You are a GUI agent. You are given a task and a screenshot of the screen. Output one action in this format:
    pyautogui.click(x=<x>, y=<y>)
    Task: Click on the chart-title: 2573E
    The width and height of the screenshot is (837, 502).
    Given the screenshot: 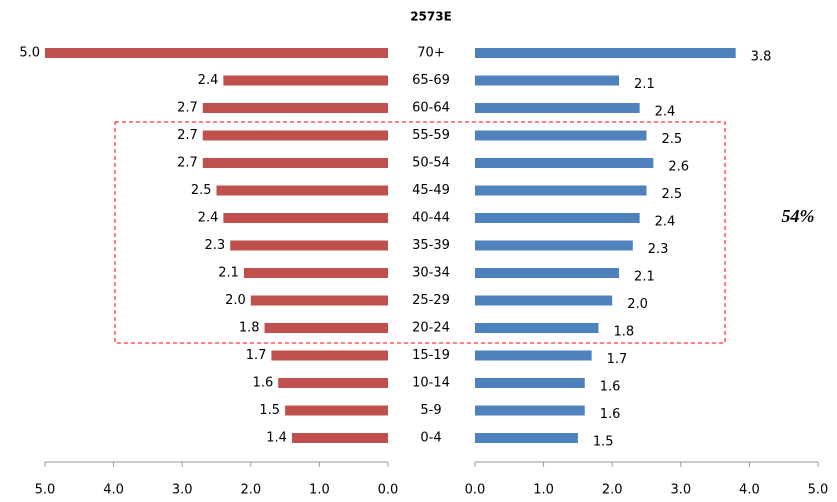 What is the action you would take?
    pyautogui.click(x=431, y=17)
    